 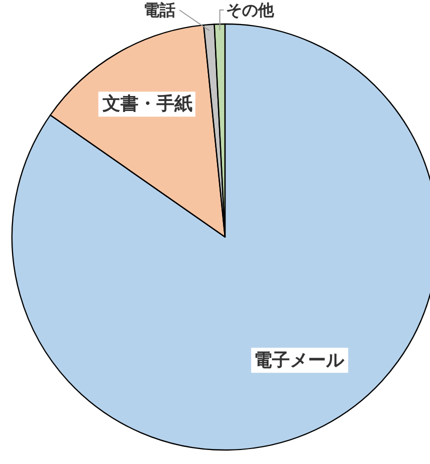 What do you see at coordinates (146, 104) in the screenshot?
I see `slice-label: 文書・手紙` at bounding box center [146, 104].